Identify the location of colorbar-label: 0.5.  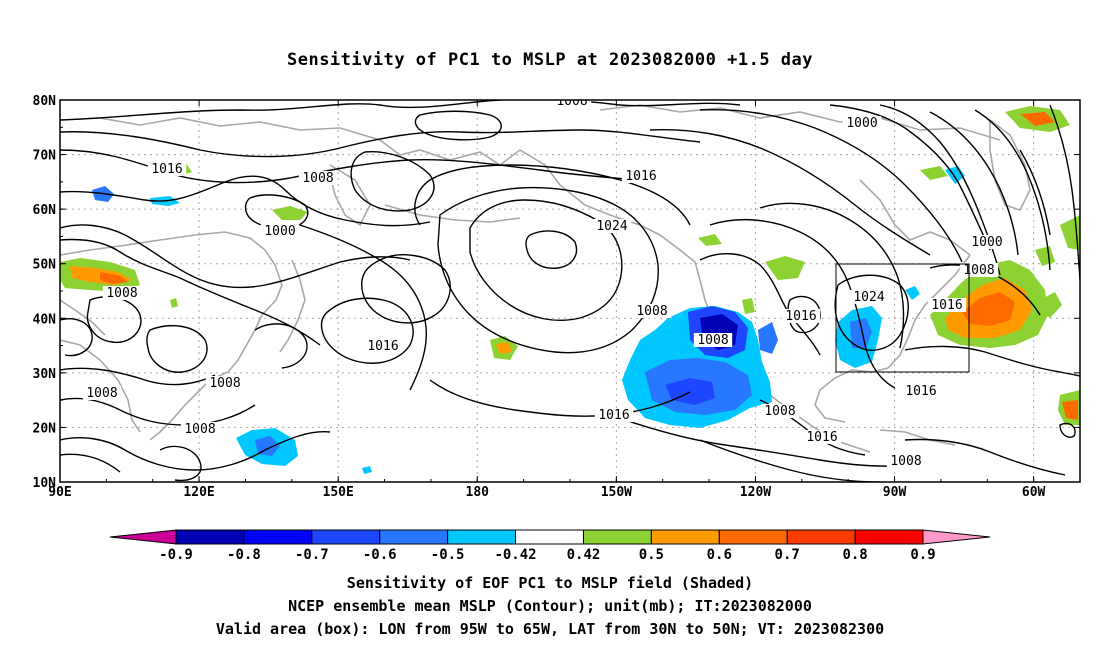
(651, 555).